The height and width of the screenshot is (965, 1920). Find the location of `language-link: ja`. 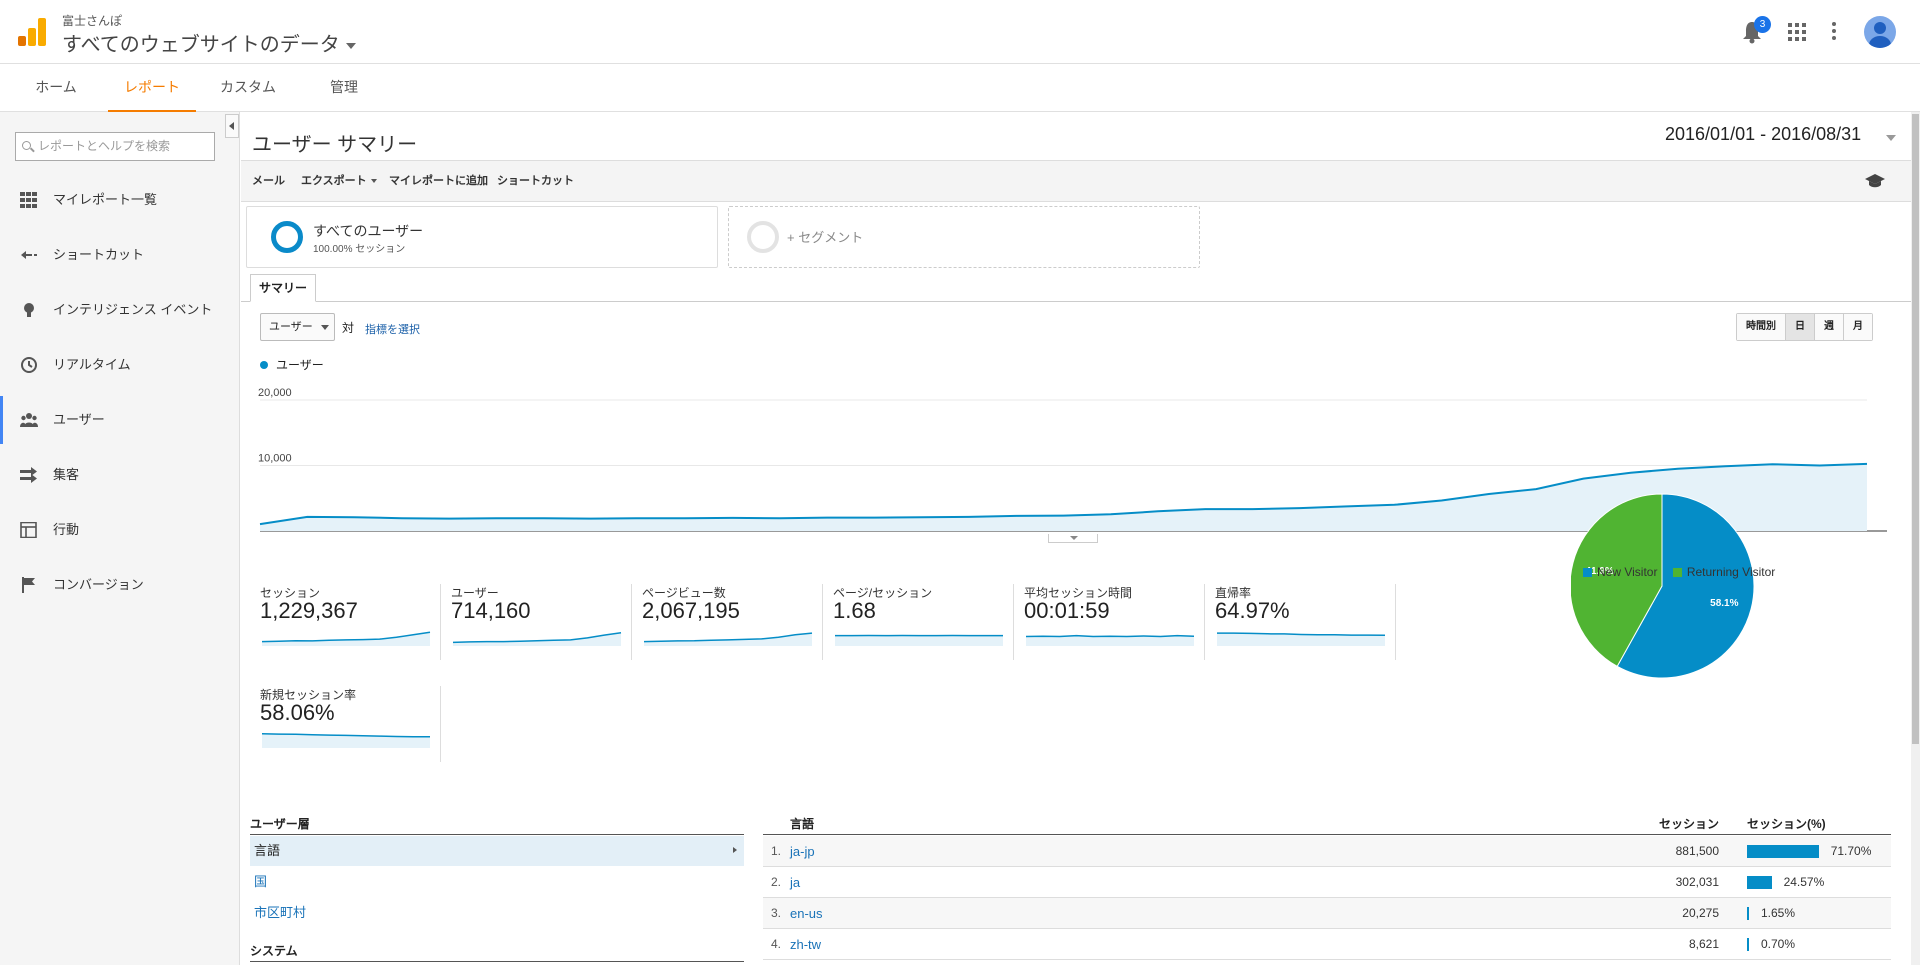

language-link: ja is located at coordinates (795, 882).